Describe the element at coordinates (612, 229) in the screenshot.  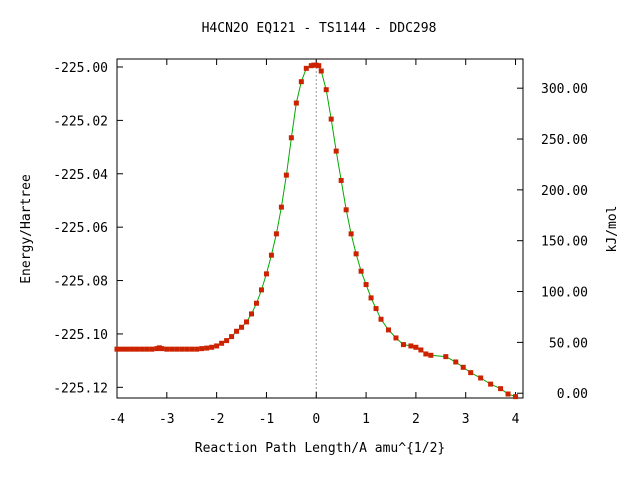
I see `y2-axis-label: kJ/mol` at that location.